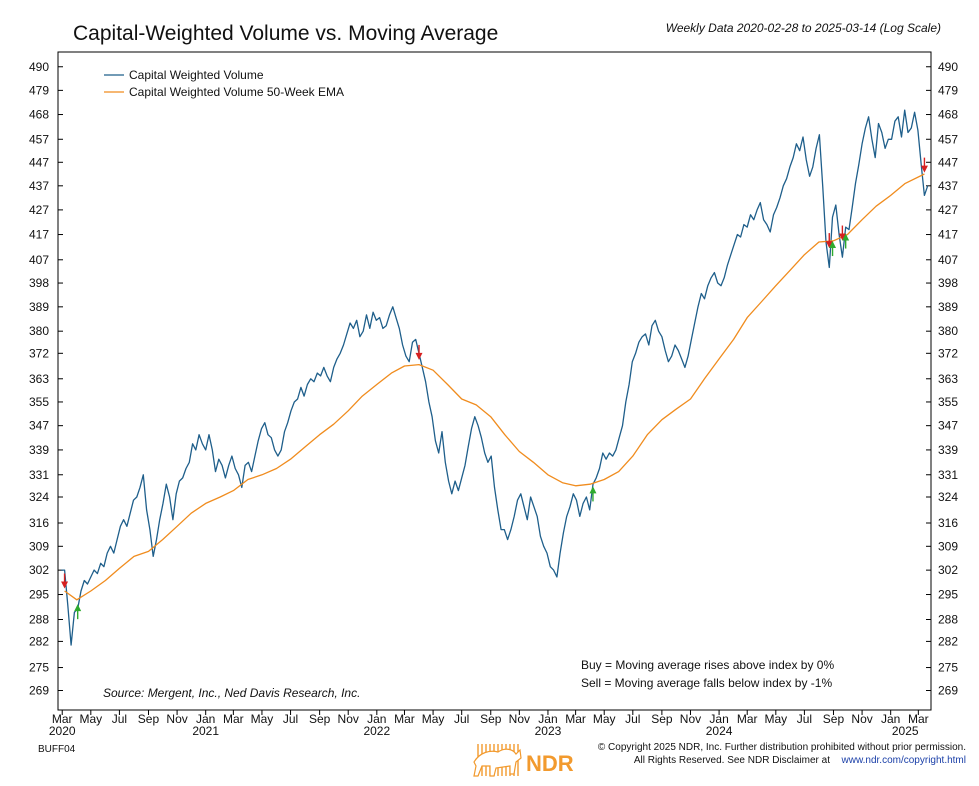  I want to click on y-tick-label-left: 427, so click(39, 210).